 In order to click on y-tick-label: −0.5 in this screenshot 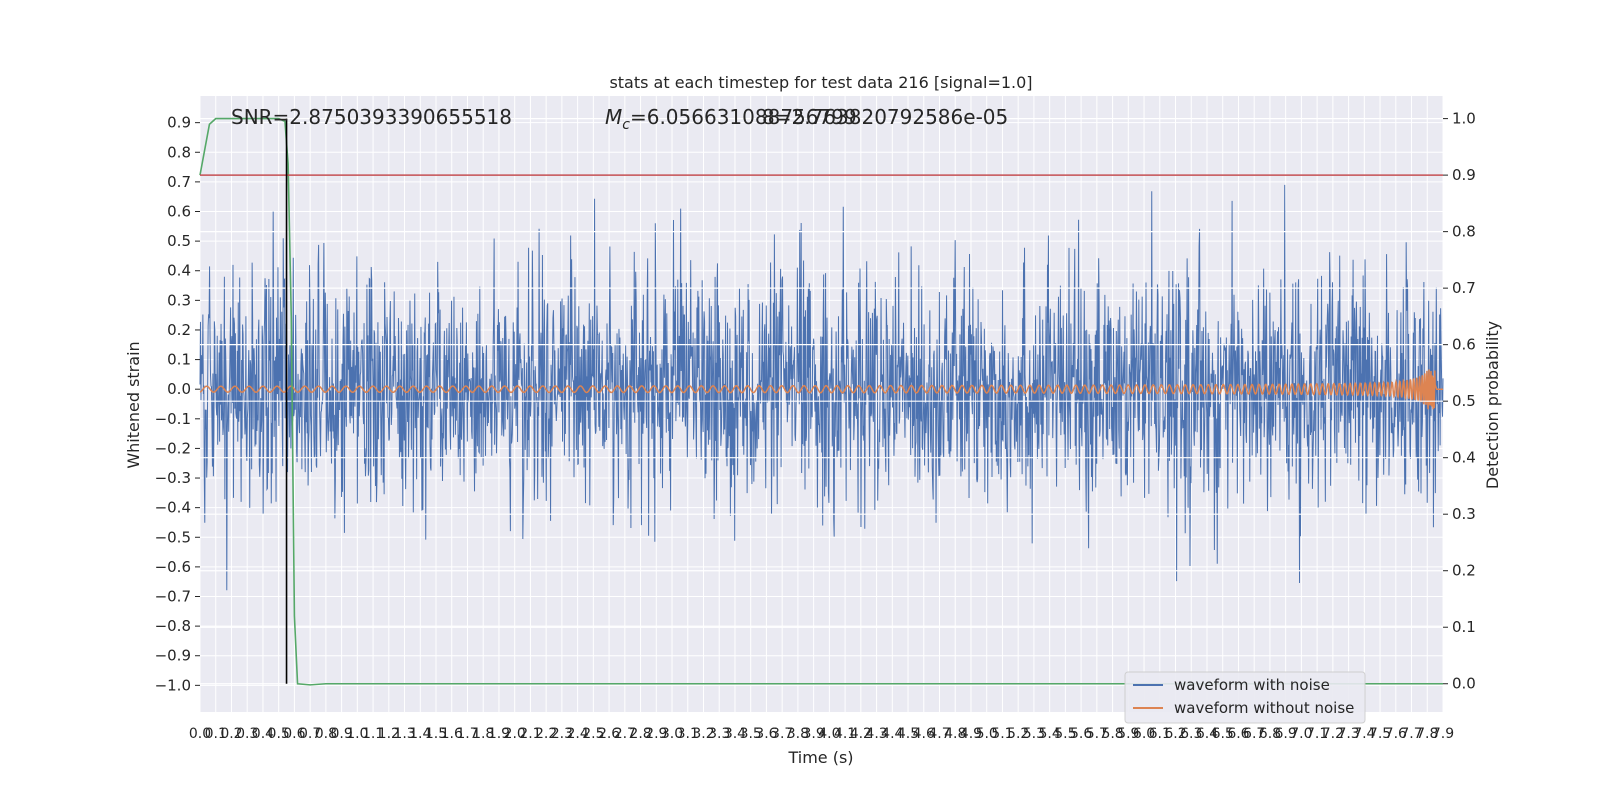, I will do `click(173, 537)`.